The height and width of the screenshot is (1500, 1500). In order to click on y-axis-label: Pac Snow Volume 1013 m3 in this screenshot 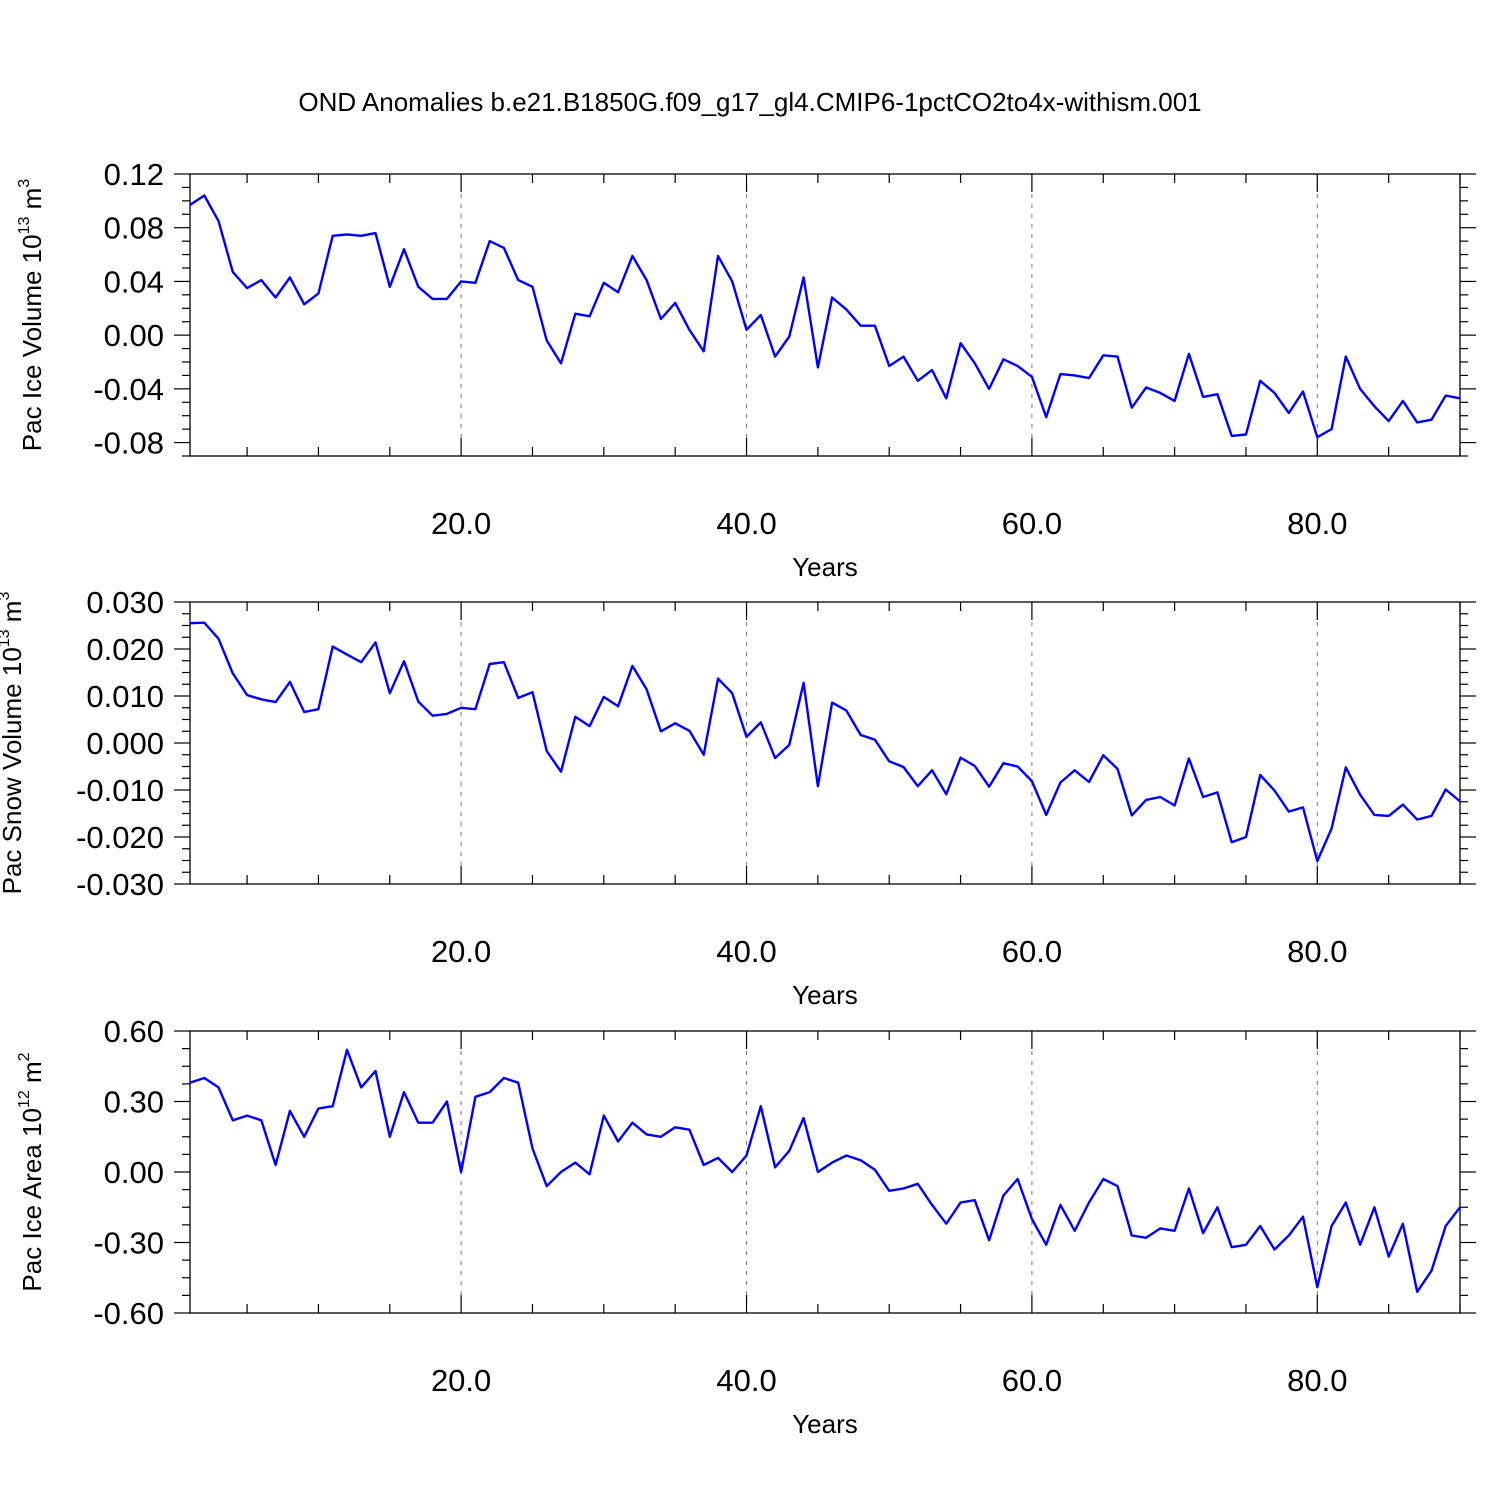, I will do `click(13, 743)`.